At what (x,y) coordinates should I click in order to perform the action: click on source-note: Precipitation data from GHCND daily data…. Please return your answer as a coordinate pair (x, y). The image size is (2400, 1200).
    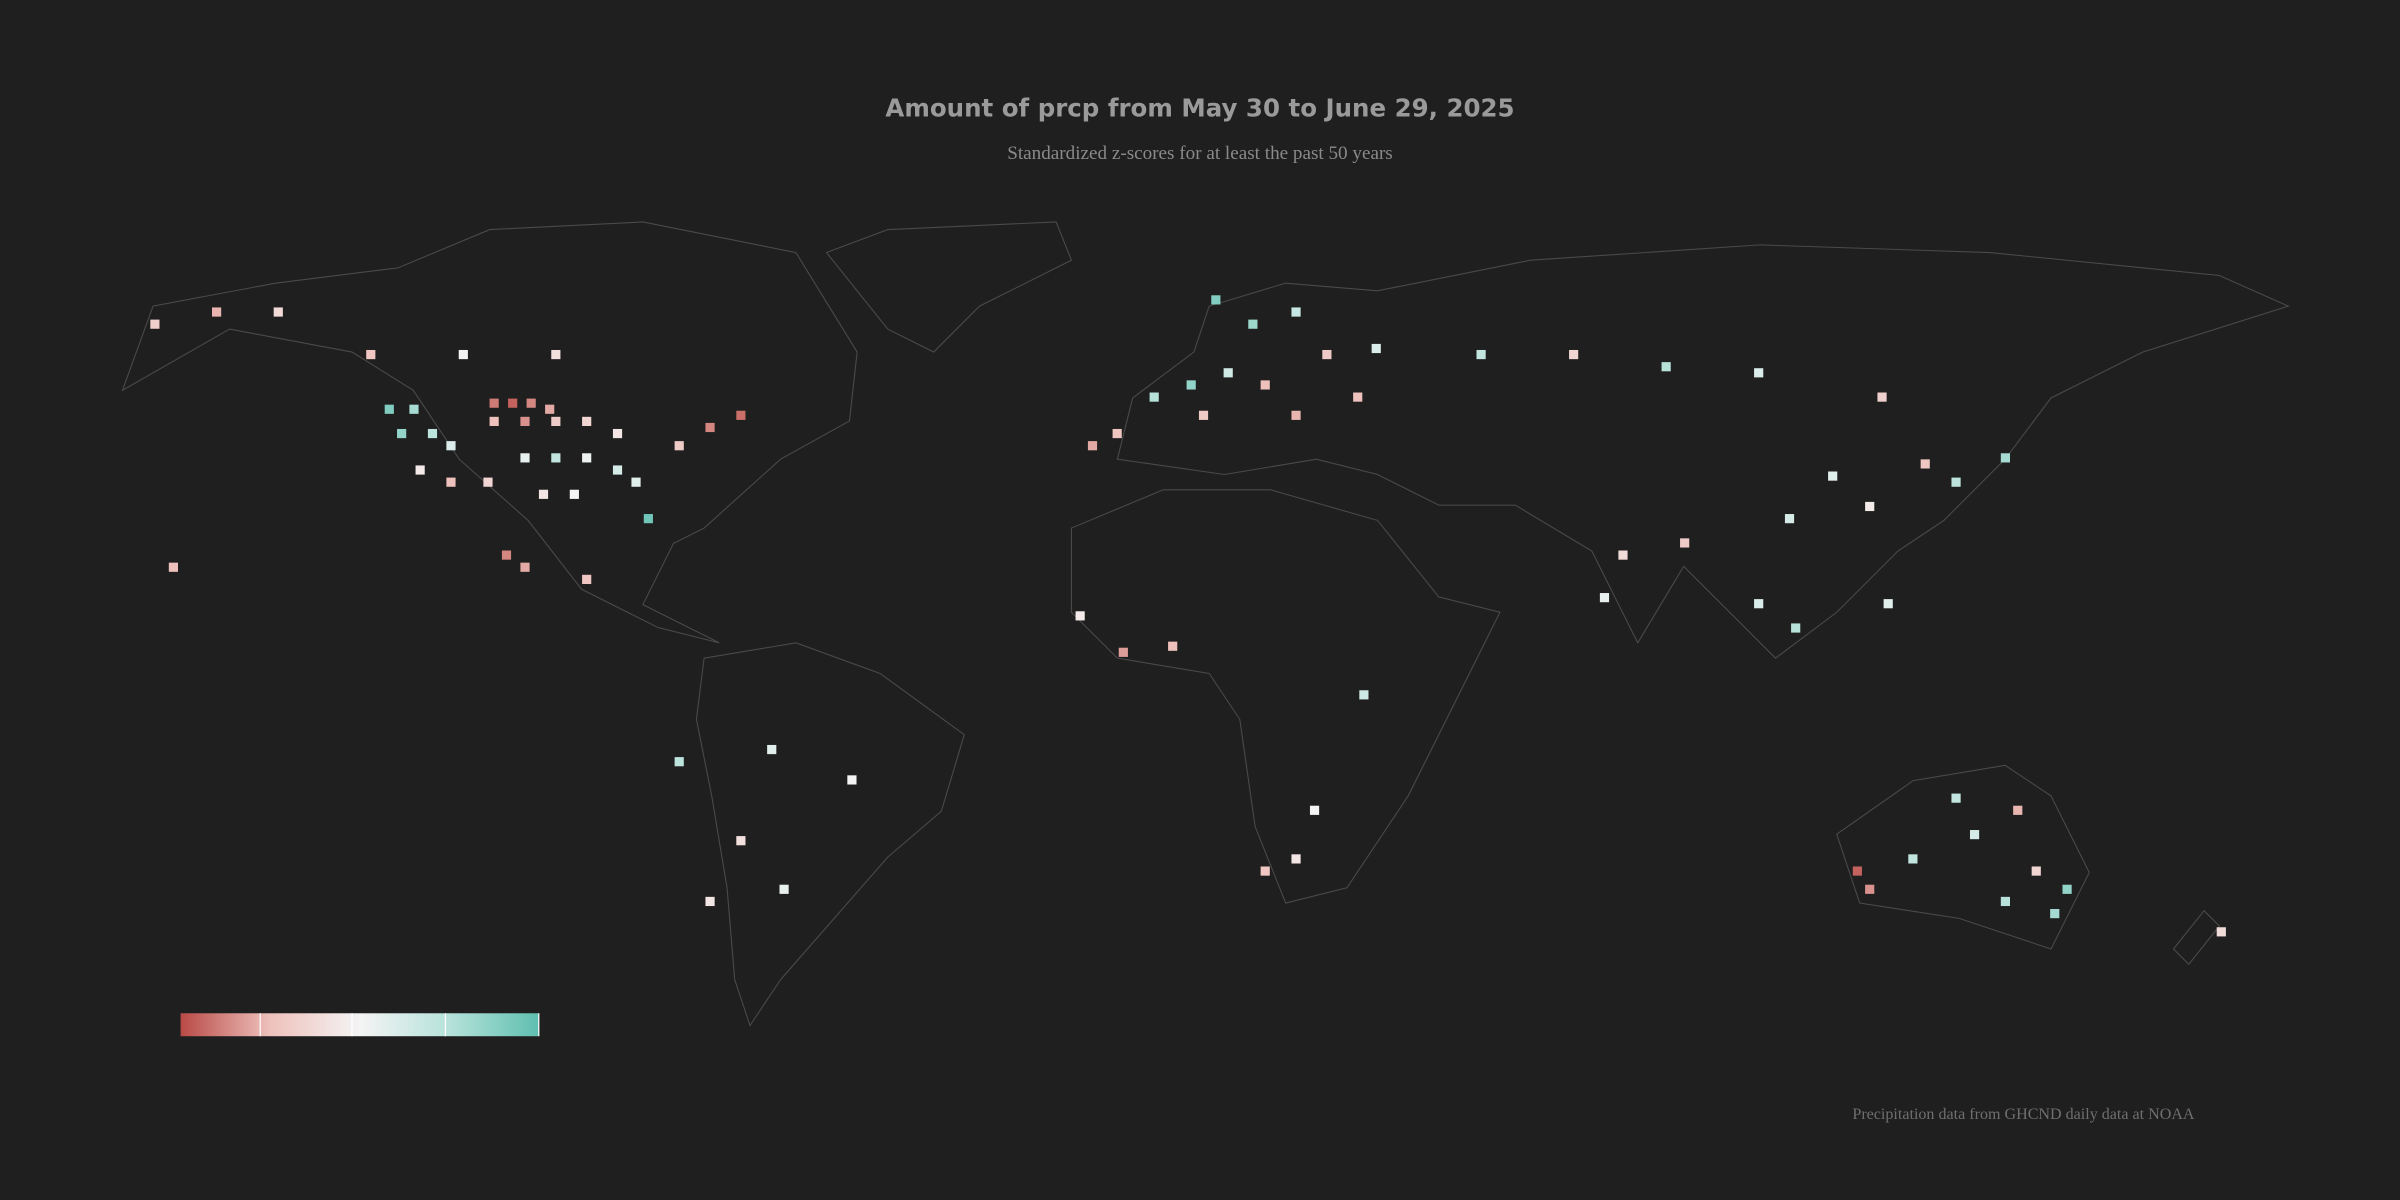
    Looking at the image, I should click on (2023, 1114).